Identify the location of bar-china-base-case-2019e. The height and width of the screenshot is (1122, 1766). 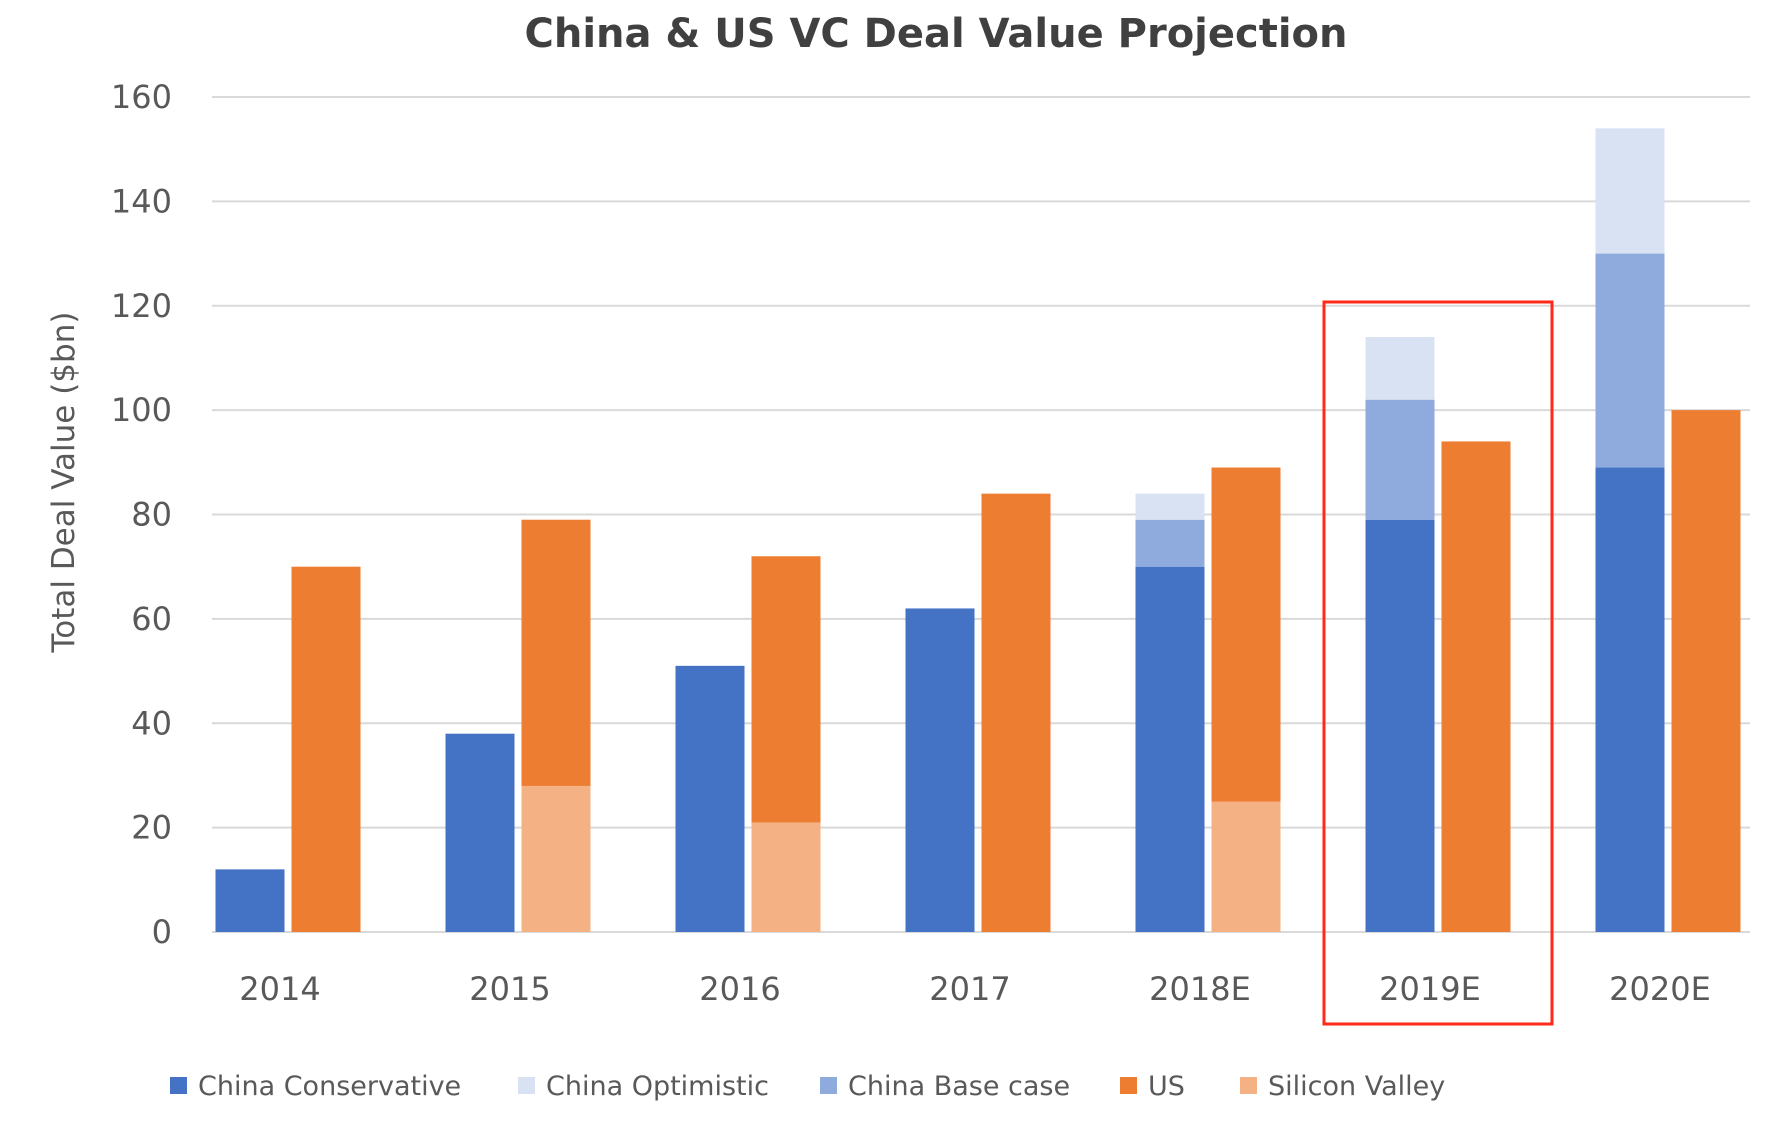
(1400, 459).